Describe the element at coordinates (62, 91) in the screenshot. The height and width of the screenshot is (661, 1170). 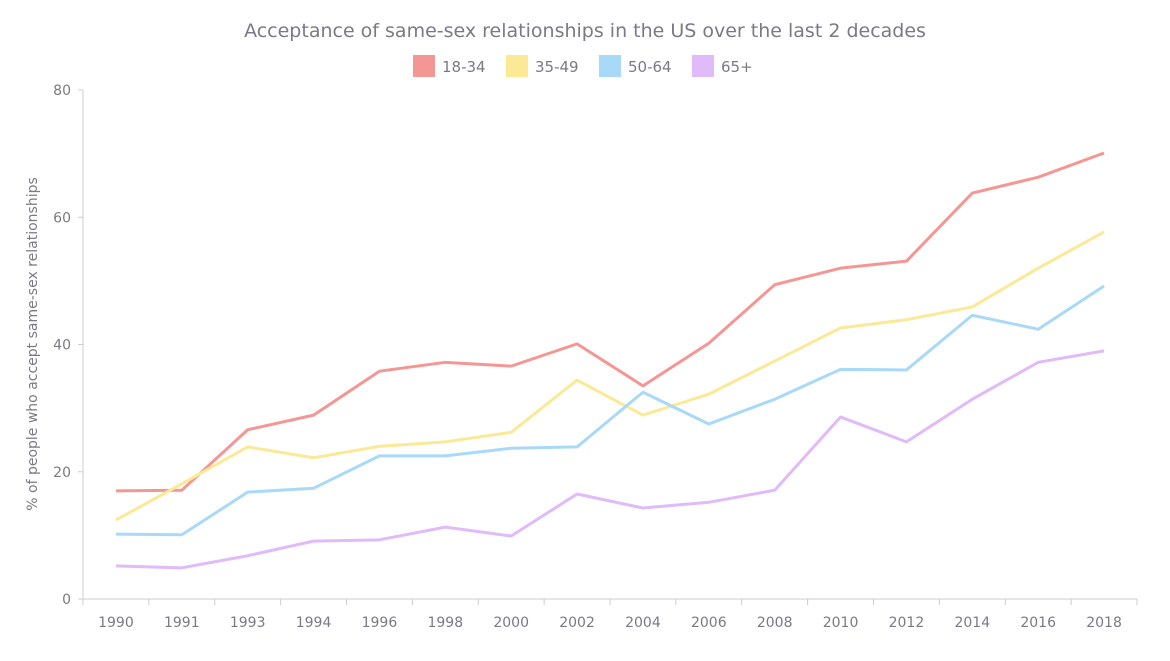
I see `y-tick-label: 80` at that location.